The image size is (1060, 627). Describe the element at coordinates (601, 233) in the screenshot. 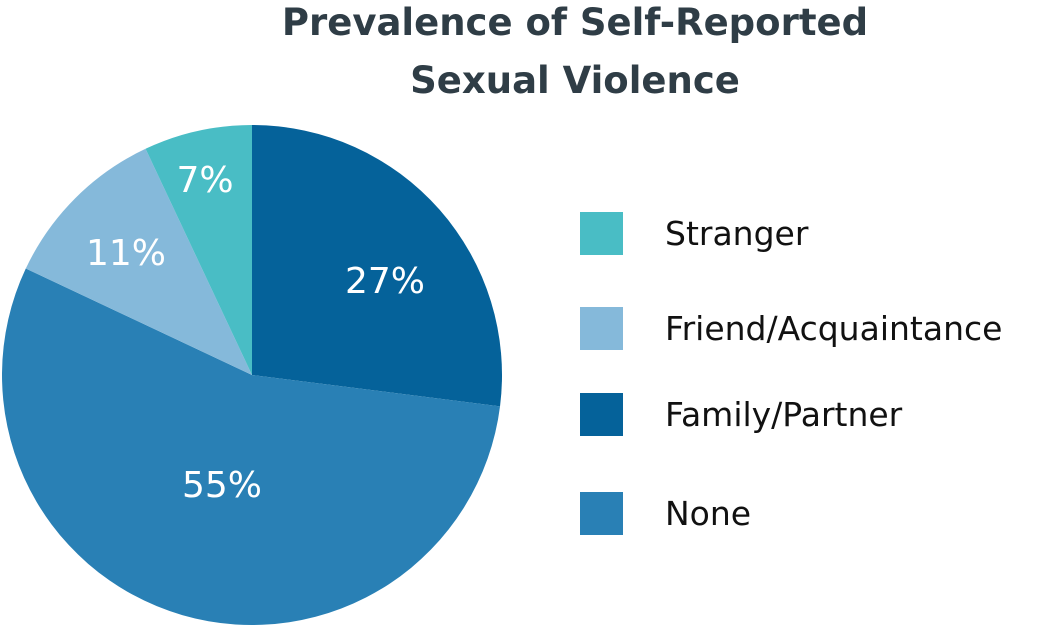

I see `legend-swatch-stranger` at that location.